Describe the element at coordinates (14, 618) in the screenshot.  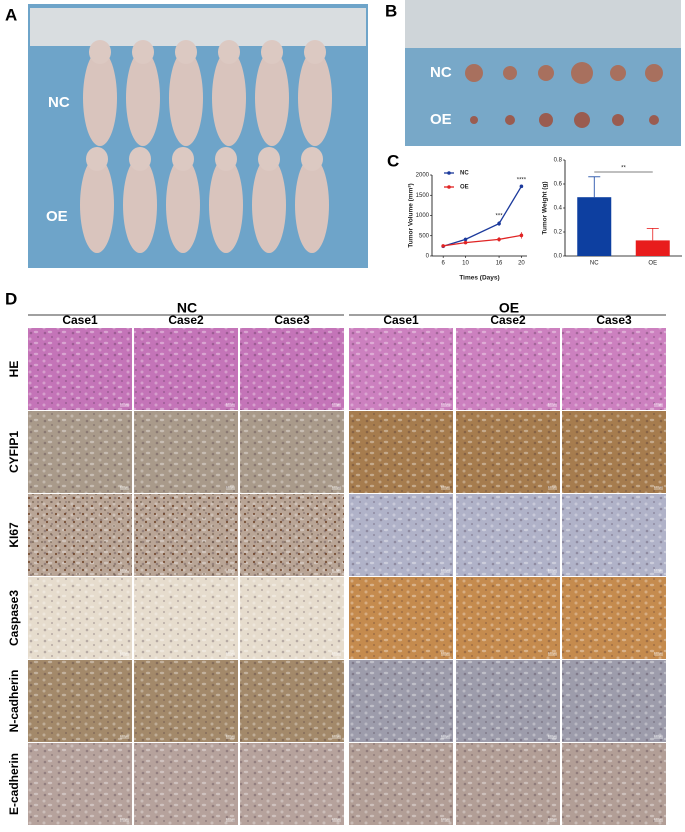
I see `stain-label: Caspase3` at that location.